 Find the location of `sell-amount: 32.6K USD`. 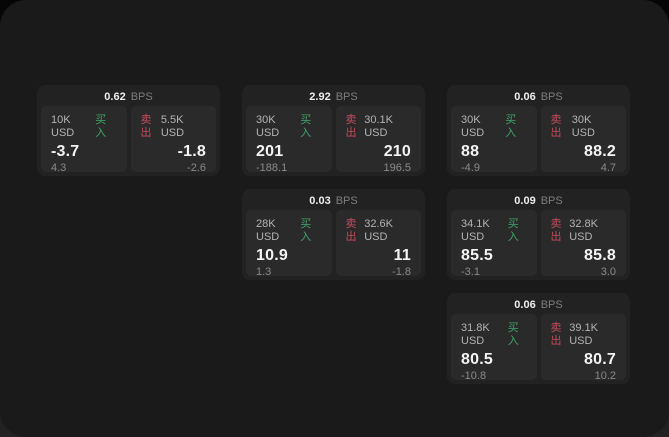

sell-amount: 32.6K USD is located at coordinates (378, 230).